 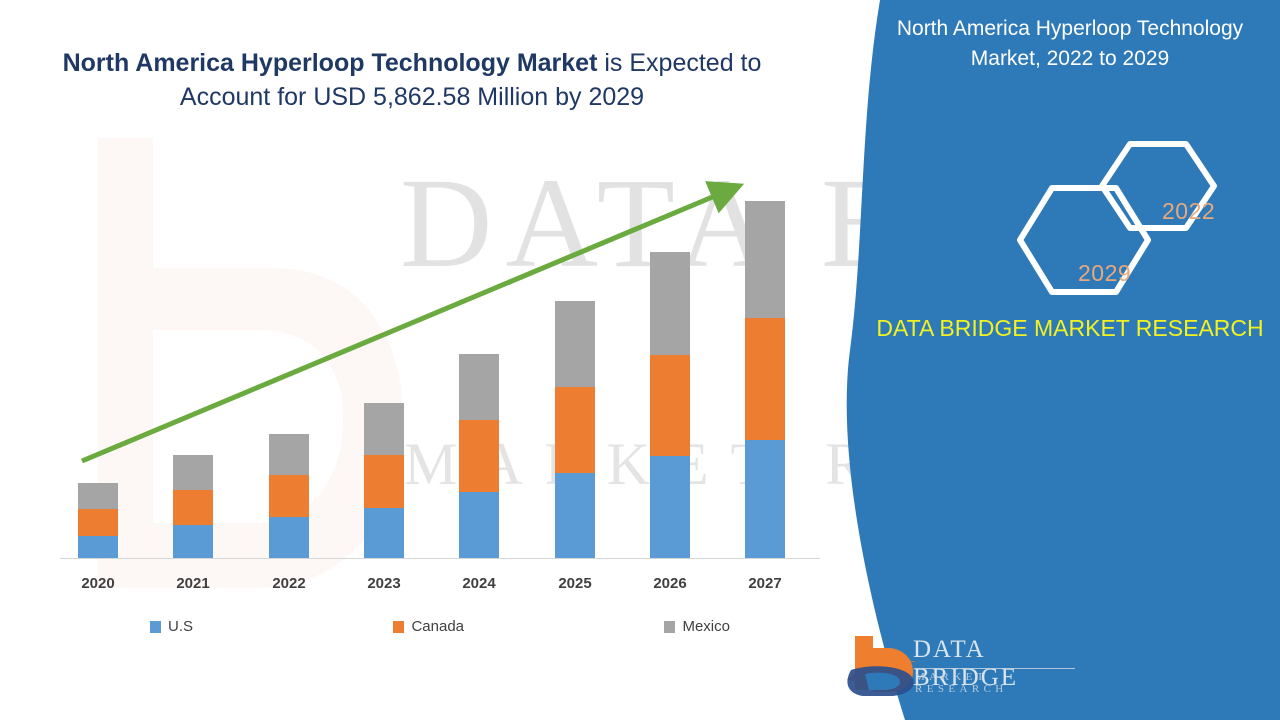 I want to click on bar-2022, so click(x=289, y=496).